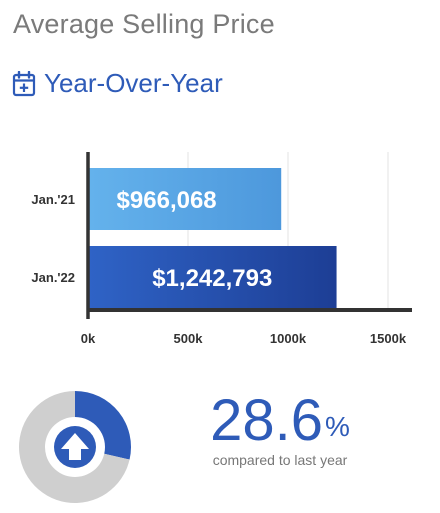  Describe the element at coordinates (144, 24) in the screenshot. I see `chart-title: Average Selling Price` at that location.